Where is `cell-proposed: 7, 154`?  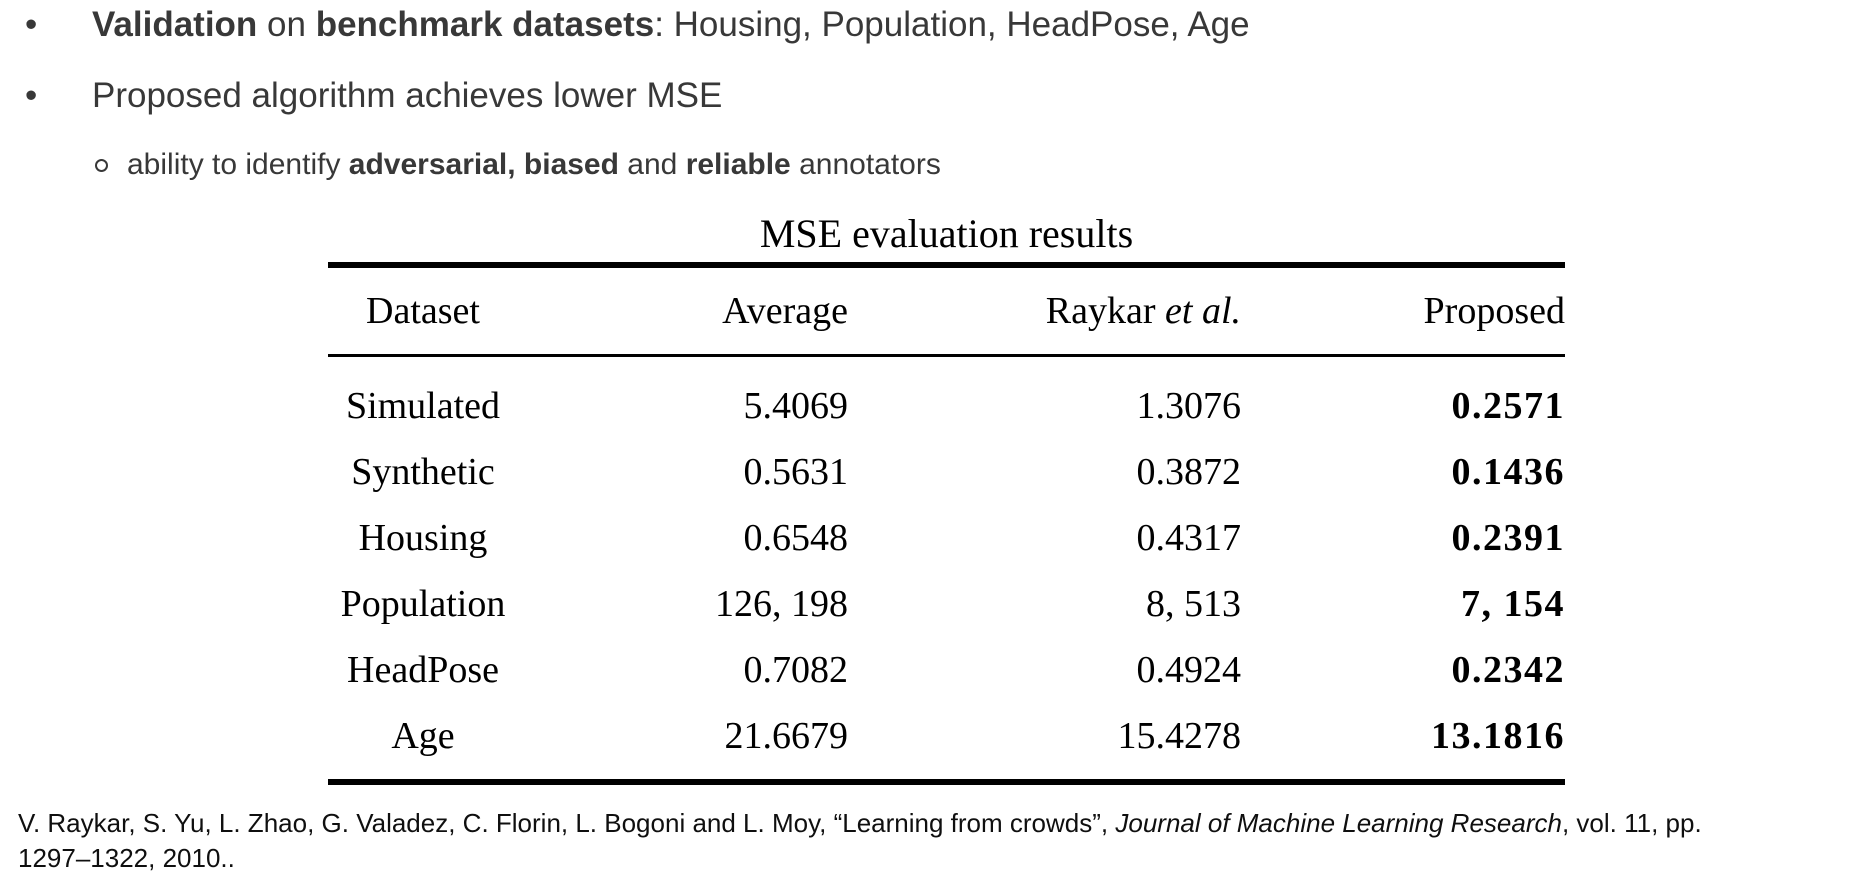
cell-proposed: 7, 154 is located at coordinates (1513, 604).